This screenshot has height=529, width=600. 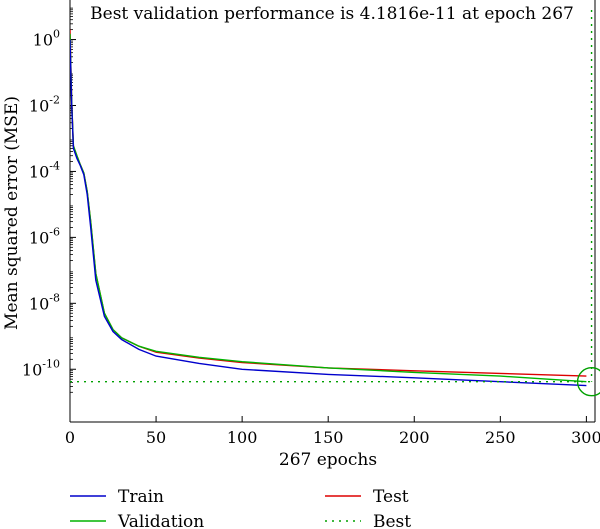 I want to click on y-tick-label: 10⁰, so click(x=46, y=39).